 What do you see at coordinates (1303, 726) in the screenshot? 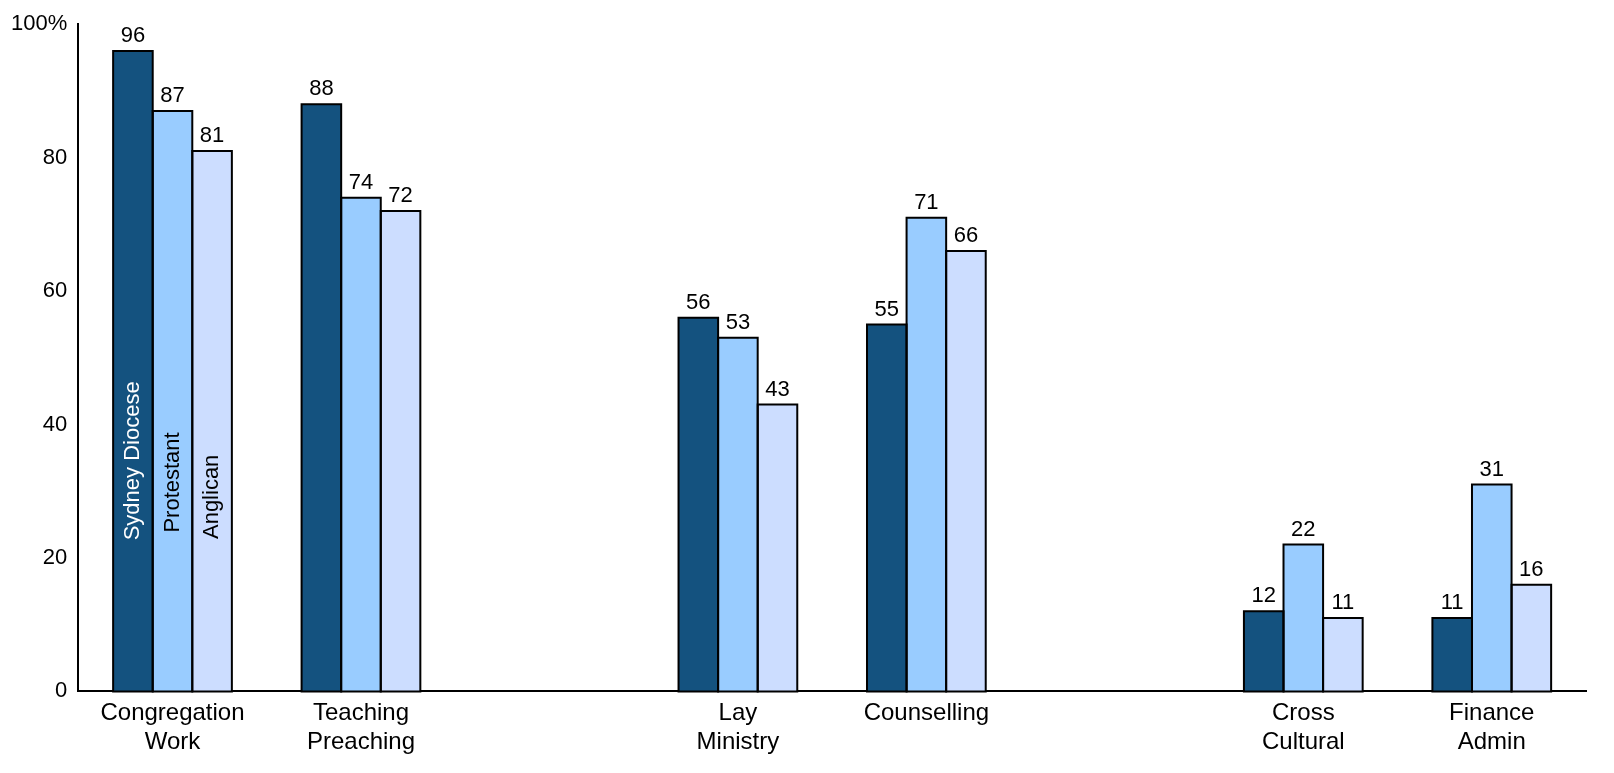
I see `x-tick-label: Cross Cultural` at bounding box center [1303, 726].